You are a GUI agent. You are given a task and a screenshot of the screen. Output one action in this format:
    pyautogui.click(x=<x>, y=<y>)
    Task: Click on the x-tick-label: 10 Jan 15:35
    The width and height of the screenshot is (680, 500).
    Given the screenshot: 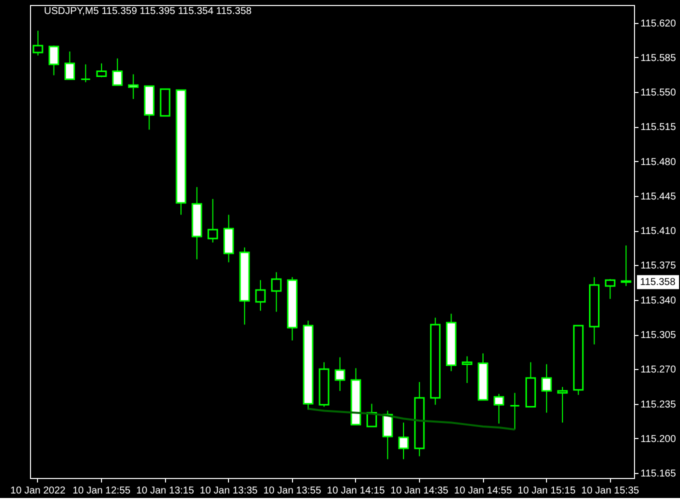 What is the action you would take?
    pyautogui.click(x=610, y=491)
    